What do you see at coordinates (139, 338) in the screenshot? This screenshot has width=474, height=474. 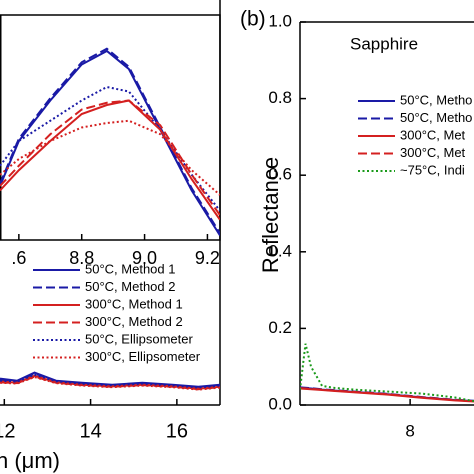 I see `legend-label: 50°C, Ellipsometer` at bounding box center [139, 338].